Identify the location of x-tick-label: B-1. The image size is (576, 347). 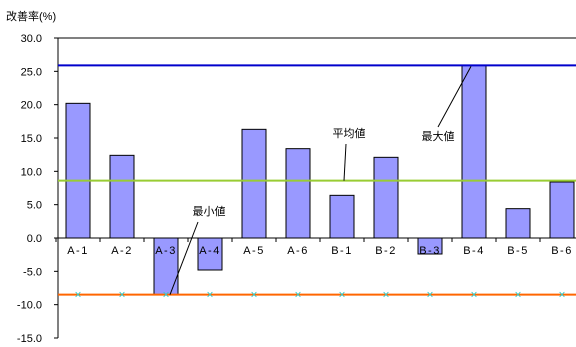
(342, 251).